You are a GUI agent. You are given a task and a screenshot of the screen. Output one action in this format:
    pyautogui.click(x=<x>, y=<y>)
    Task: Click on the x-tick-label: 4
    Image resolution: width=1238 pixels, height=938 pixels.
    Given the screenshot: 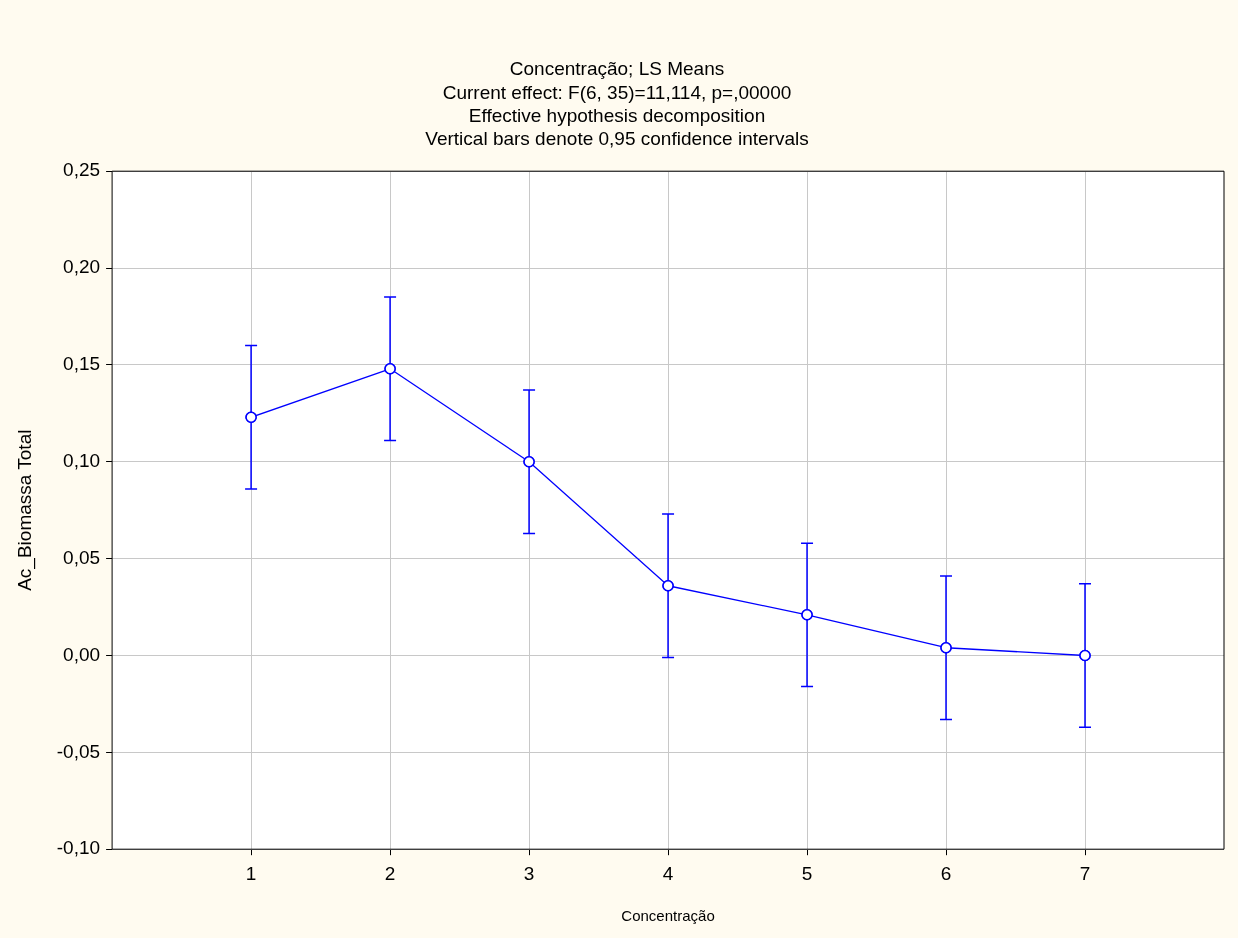 What is the action you would take?
    pyautogui.click(x=668, y=873)
    